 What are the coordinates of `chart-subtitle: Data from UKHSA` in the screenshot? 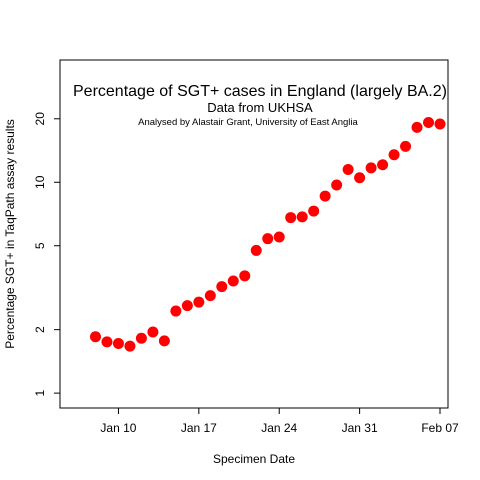 It's located at (260, 107).